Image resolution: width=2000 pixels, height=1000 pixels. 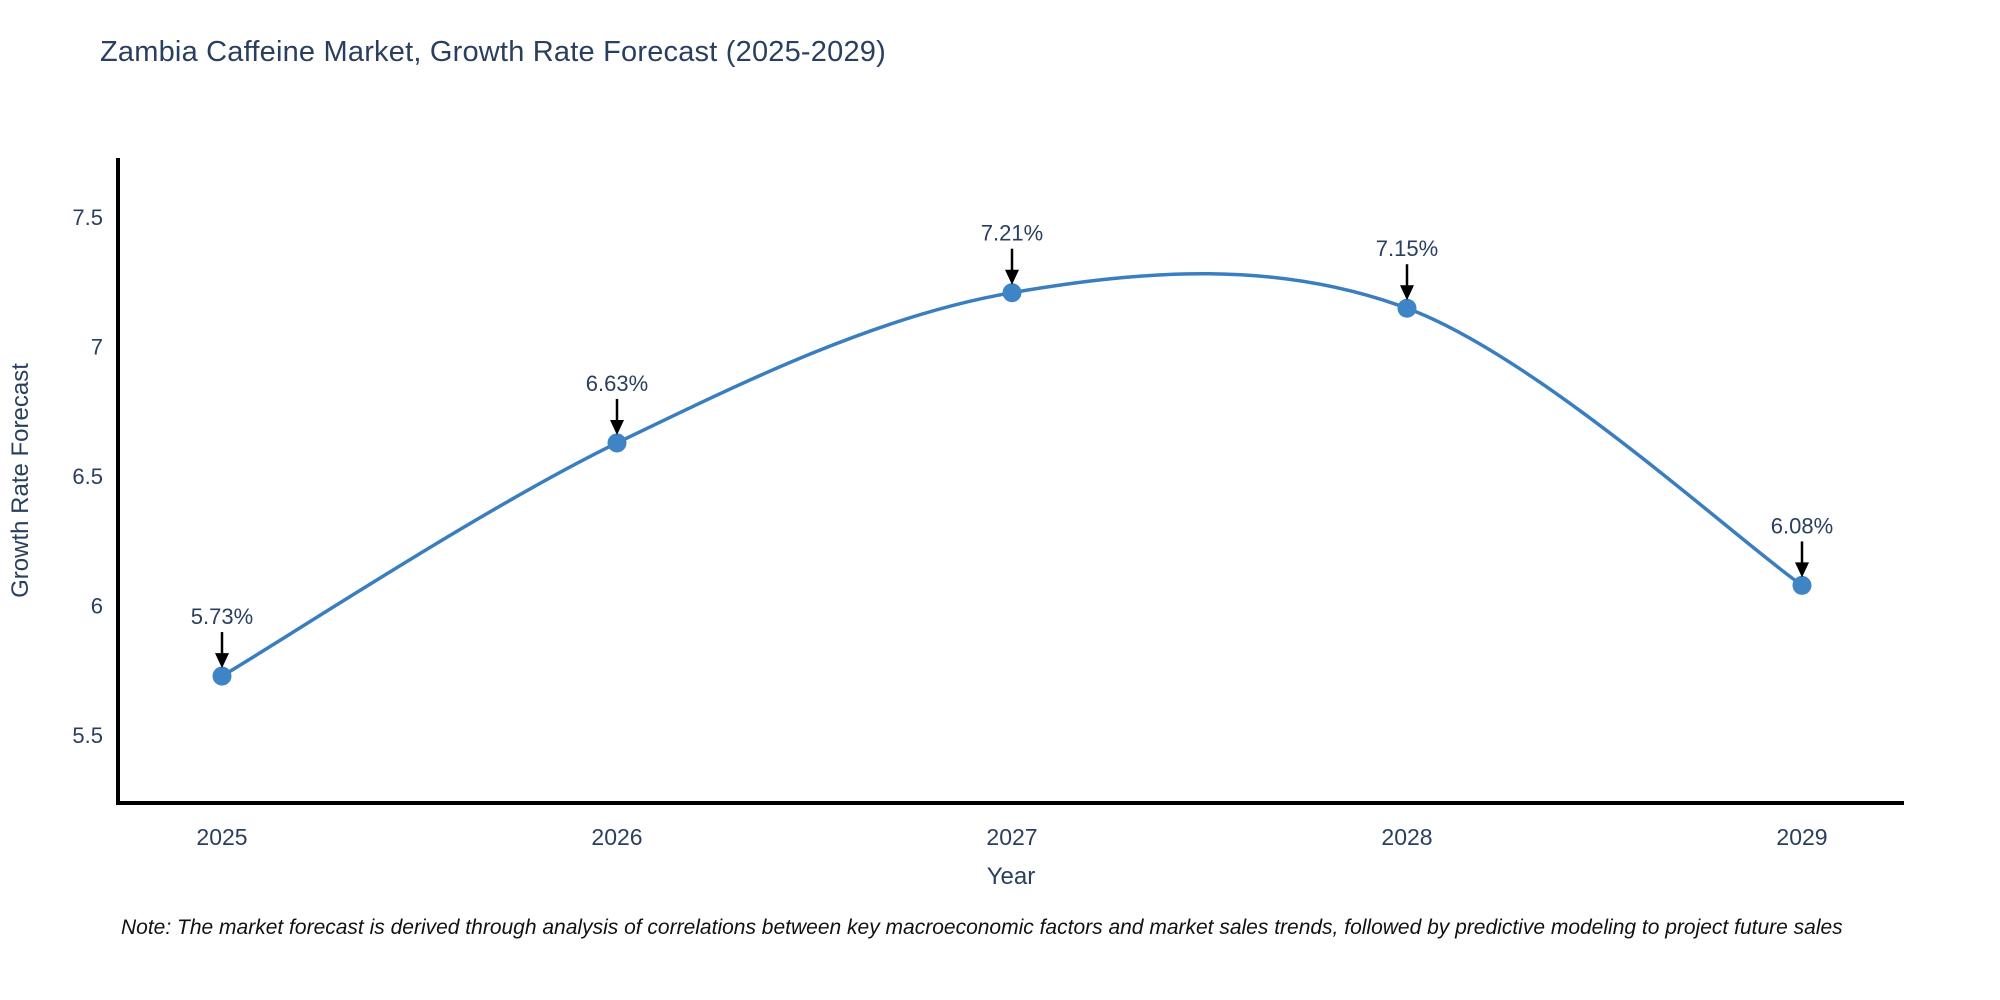 I want to click on y-tick-label: 5.5, so click(x=87, y=735).